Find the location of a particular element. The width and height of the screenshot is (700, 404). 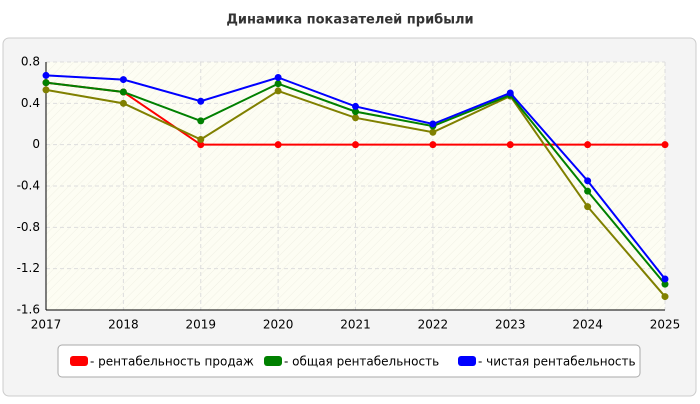

y-tick-label: 0.4 is located at coordinates (30, 103).